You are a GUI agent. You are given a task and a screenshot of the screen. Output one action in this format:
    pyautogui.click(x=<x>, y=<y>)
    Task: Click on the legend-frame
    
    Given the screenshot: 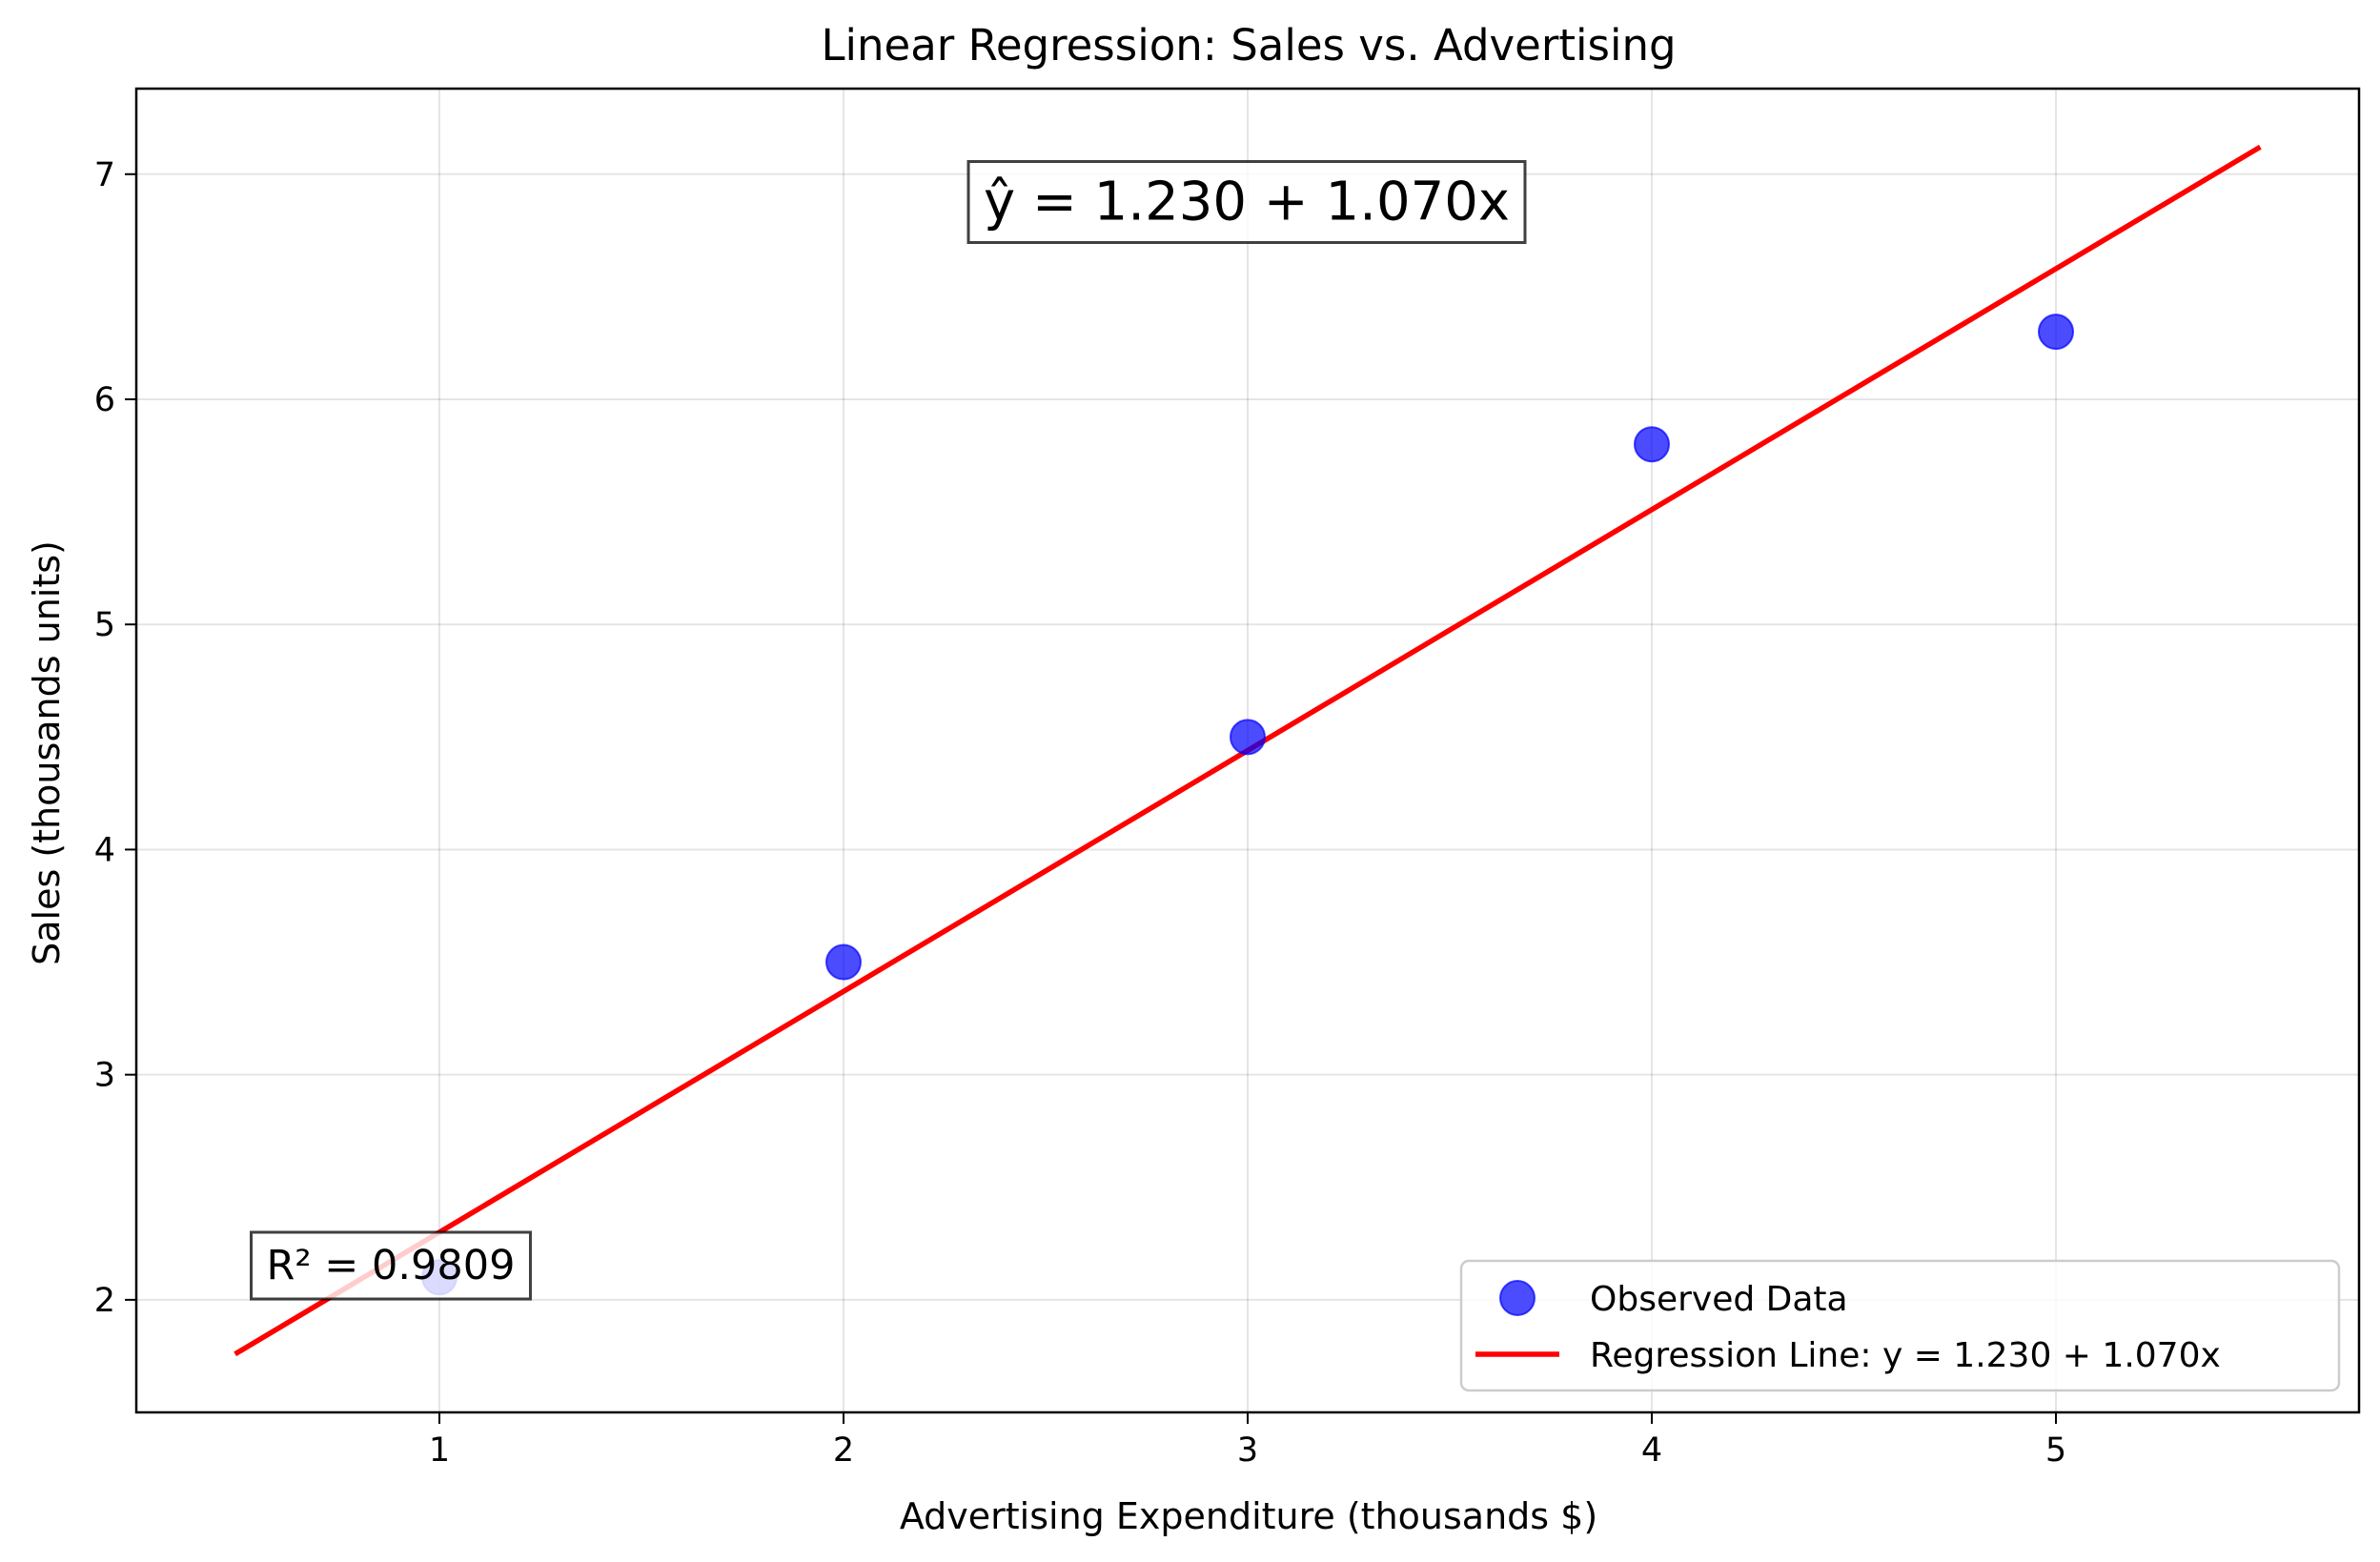 What is the action you would take?
    pyautogui.click(x=1900, y=1325)
    